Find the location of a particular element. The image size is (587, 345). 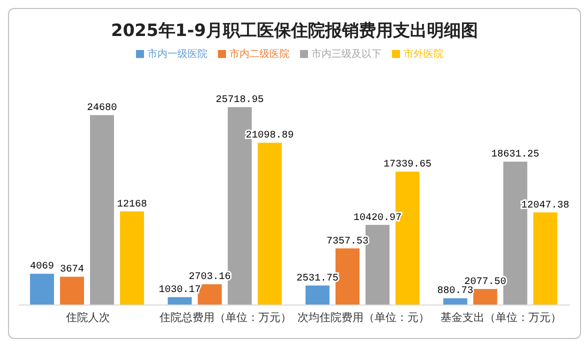

data-label: 17339.65 is located at coordinates (408, 165).